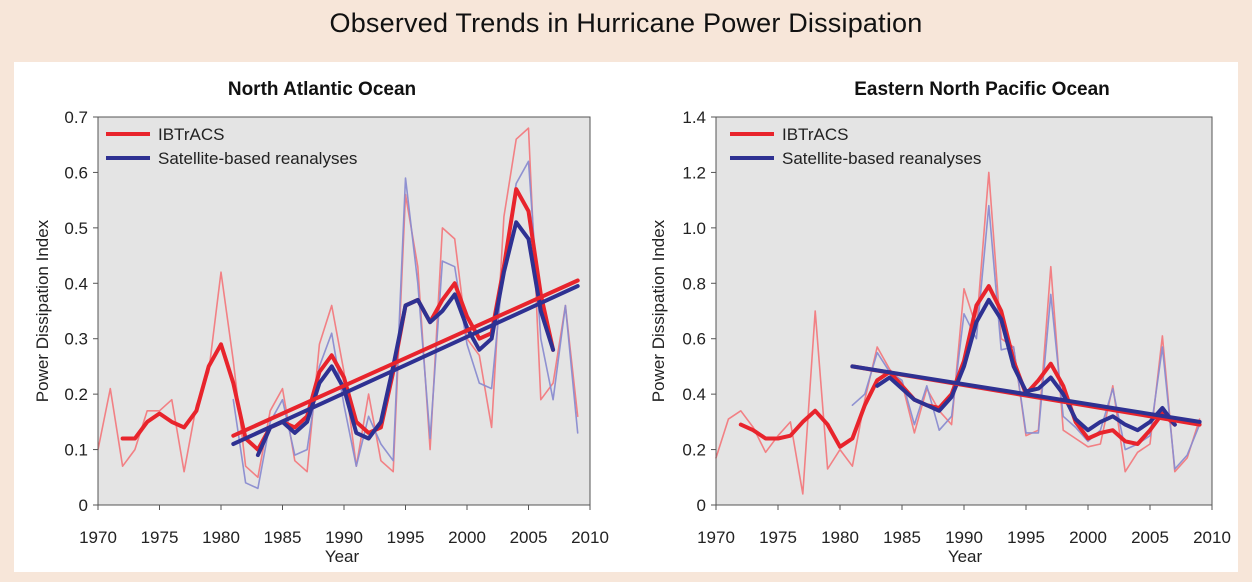  I want to click on y-axis-label-north-atlantic: Power Dissipation Index, so click(42, 310).